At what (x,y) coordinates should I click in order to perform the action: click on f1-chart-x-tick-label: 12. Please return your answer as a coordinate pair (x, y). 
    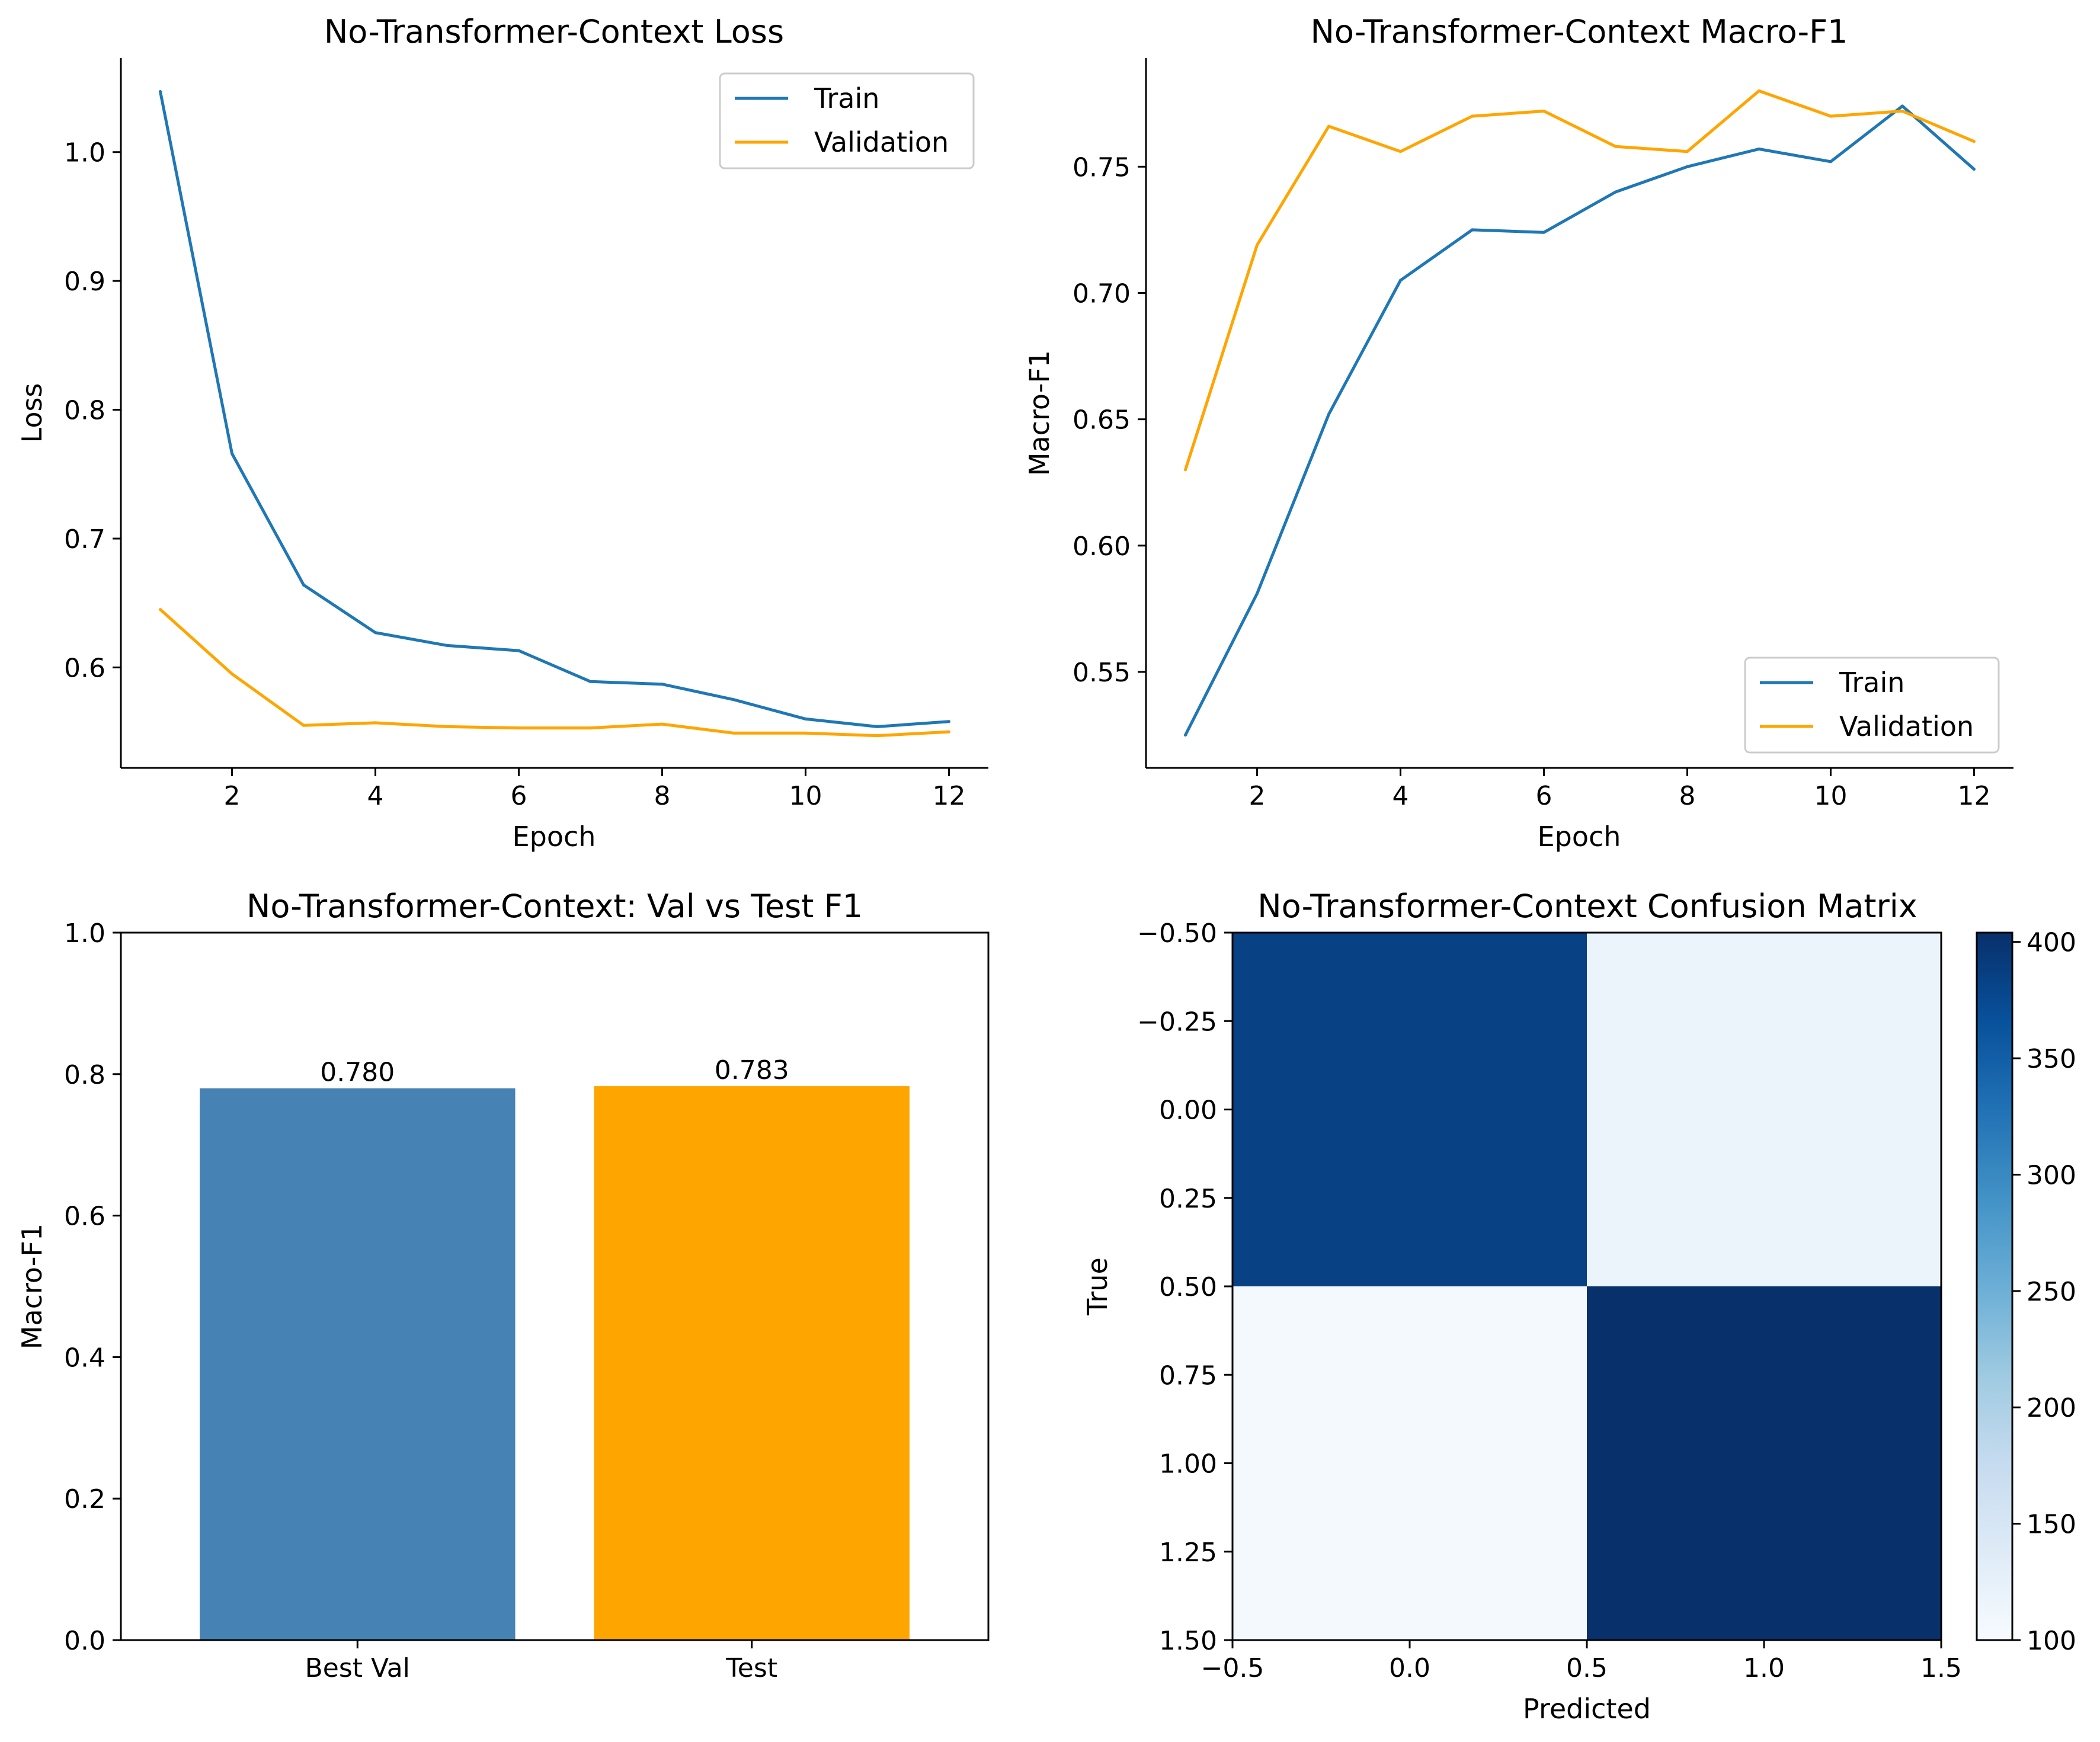
    Looking at the image, I should click on (1973, 796).